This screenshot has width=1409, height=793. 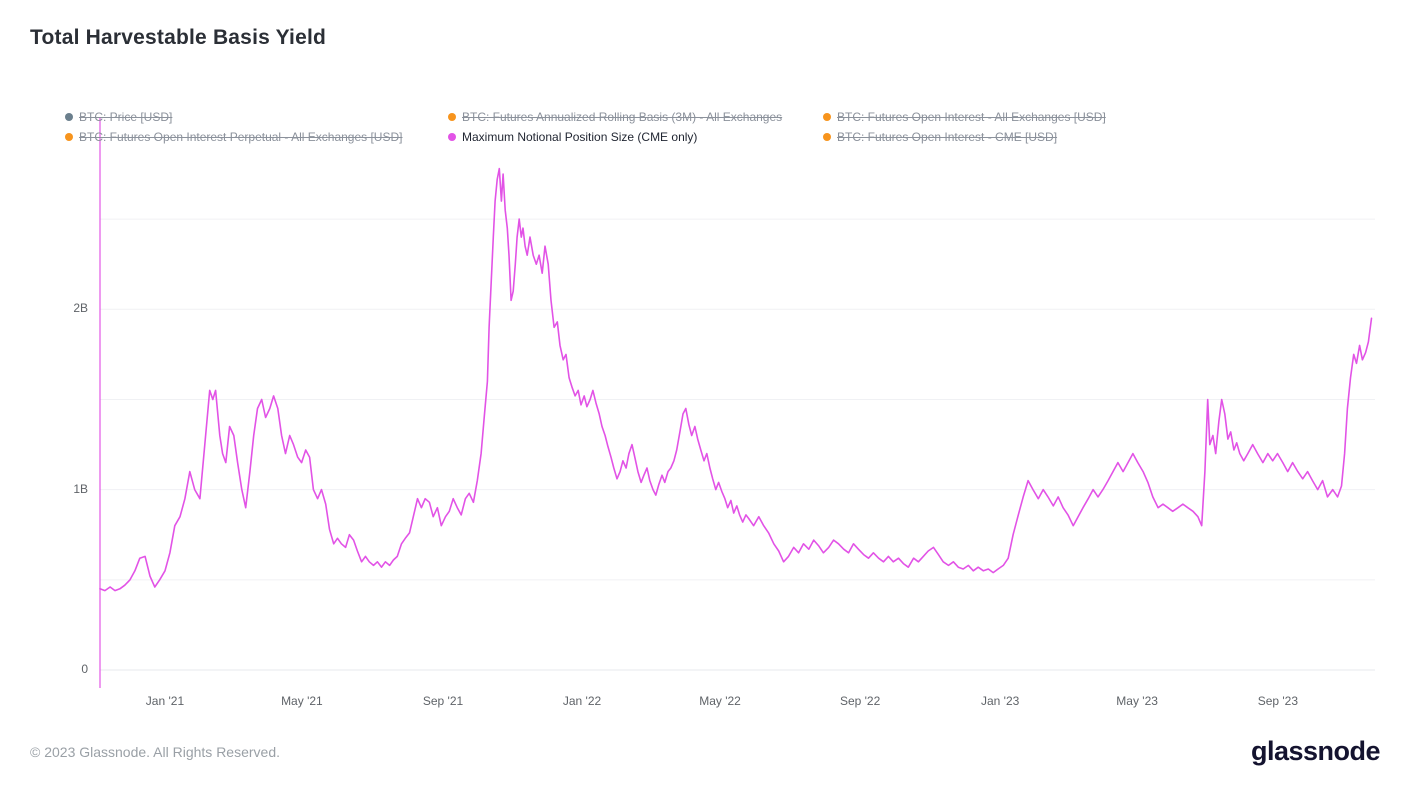 What do you see at coordinates (947, 137) in the screenshot?
I see `legend-label: BTC: Futures Open Interest - CME [USD]` at bounding box center [947, 137].